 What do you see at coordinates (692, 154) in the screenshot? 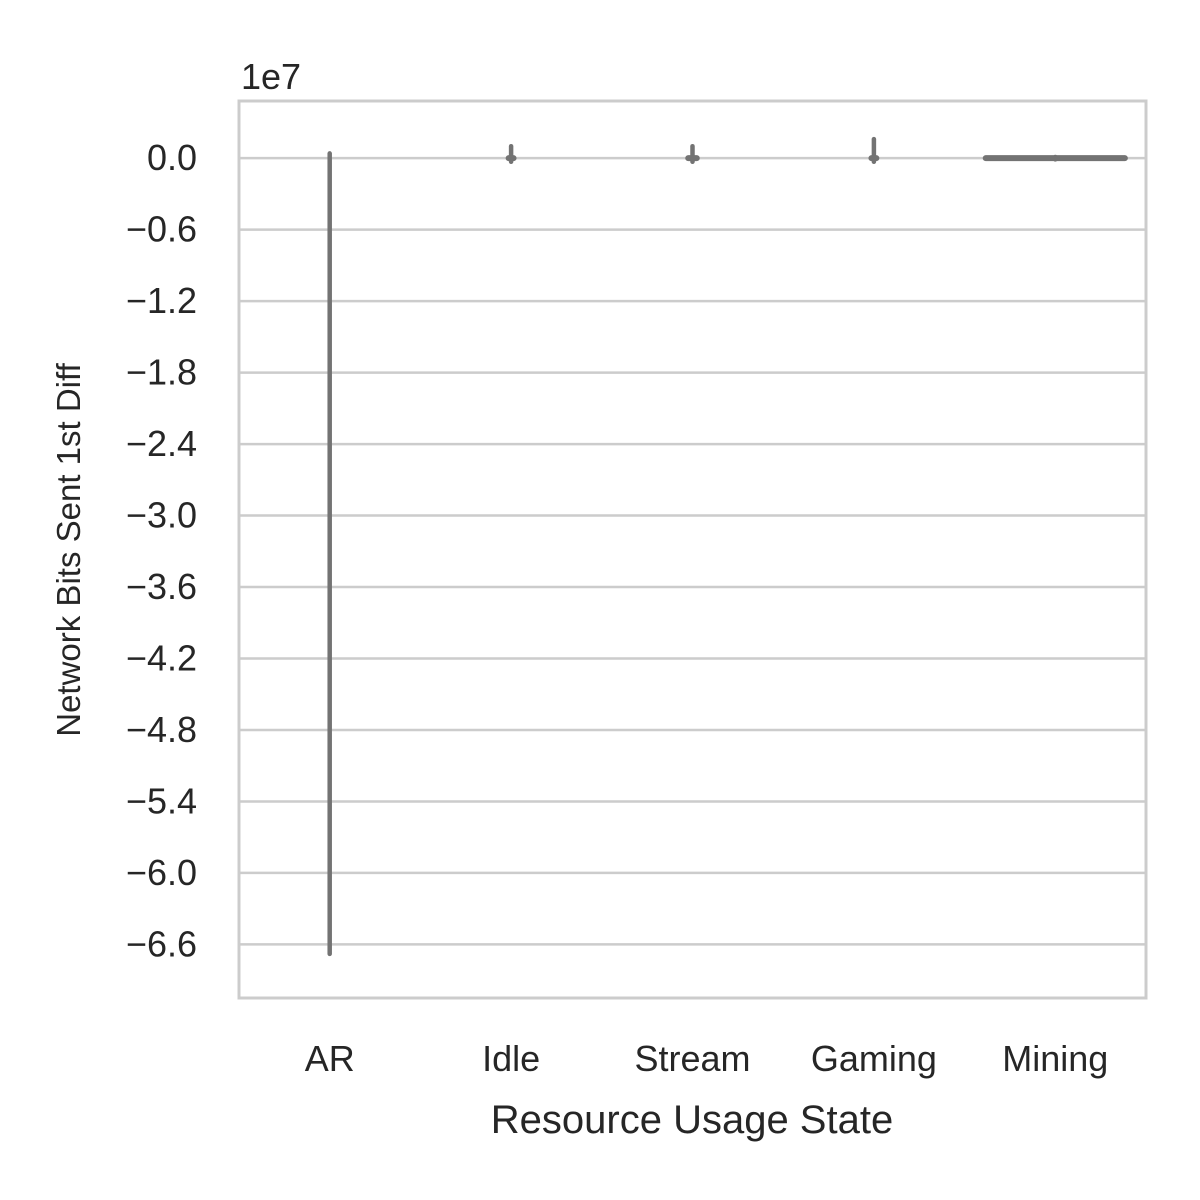
I see `violin-stream` at bounding box center [692, 154].